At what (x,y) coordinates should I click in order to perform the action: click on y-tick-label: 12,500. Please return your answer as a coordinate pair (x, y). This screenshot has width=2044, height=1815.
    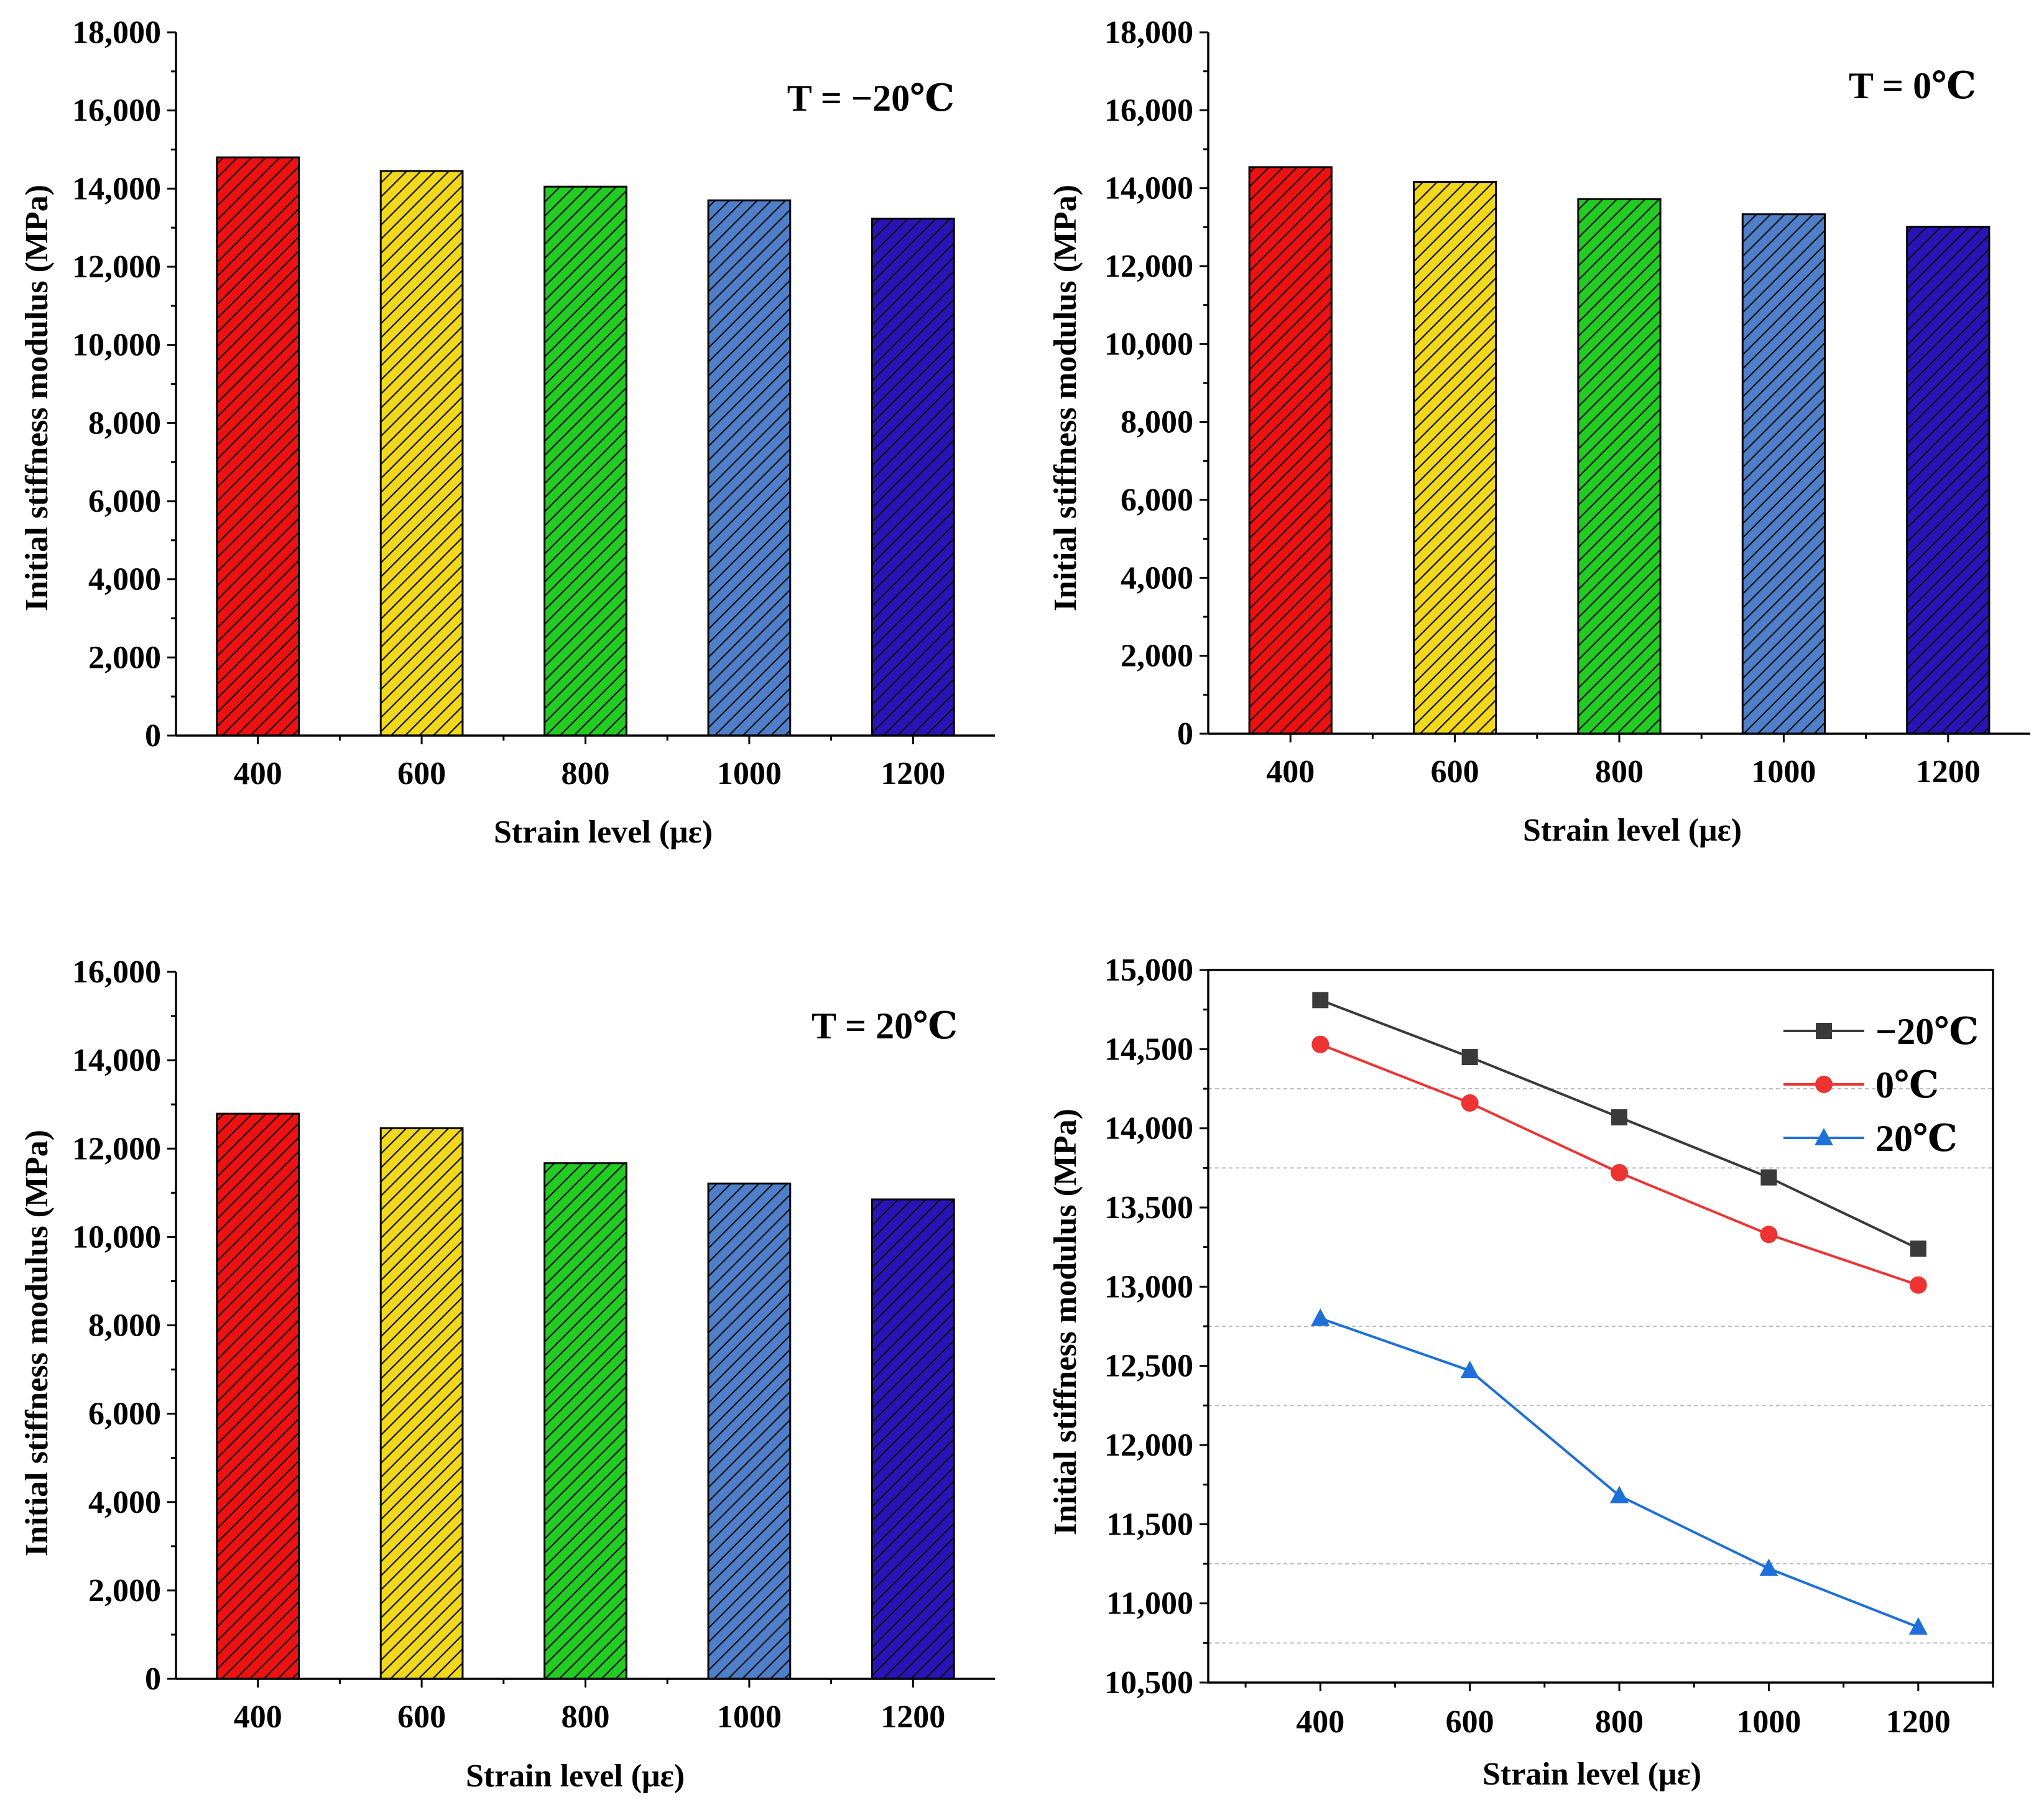
    Looking at the image, I should click on (1149, 1367).